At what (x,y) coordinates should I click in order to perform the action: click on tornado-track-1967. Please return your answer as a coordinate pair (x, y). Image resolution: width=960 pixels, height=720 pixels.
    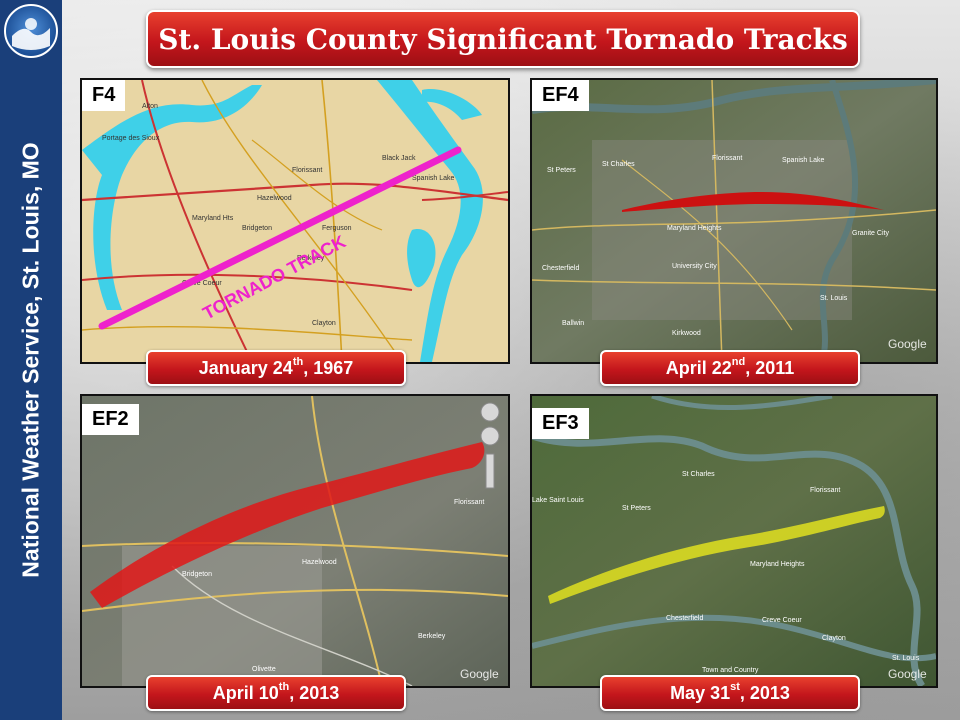
    Looking at the image, I should click on (280, 238).